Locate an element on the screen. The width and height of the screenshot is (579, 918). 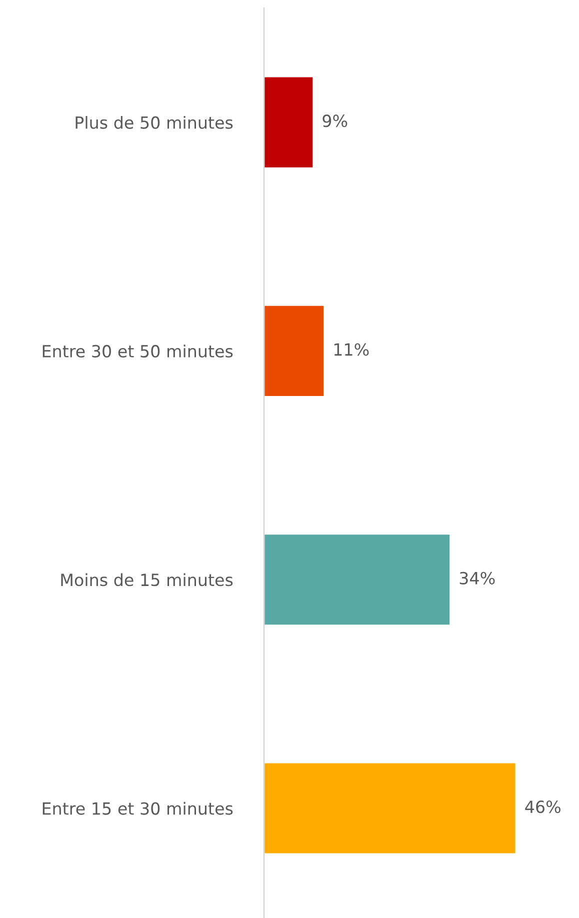
y-tick-label: Plus de 50 minutes is located at coordinates (154, 122).